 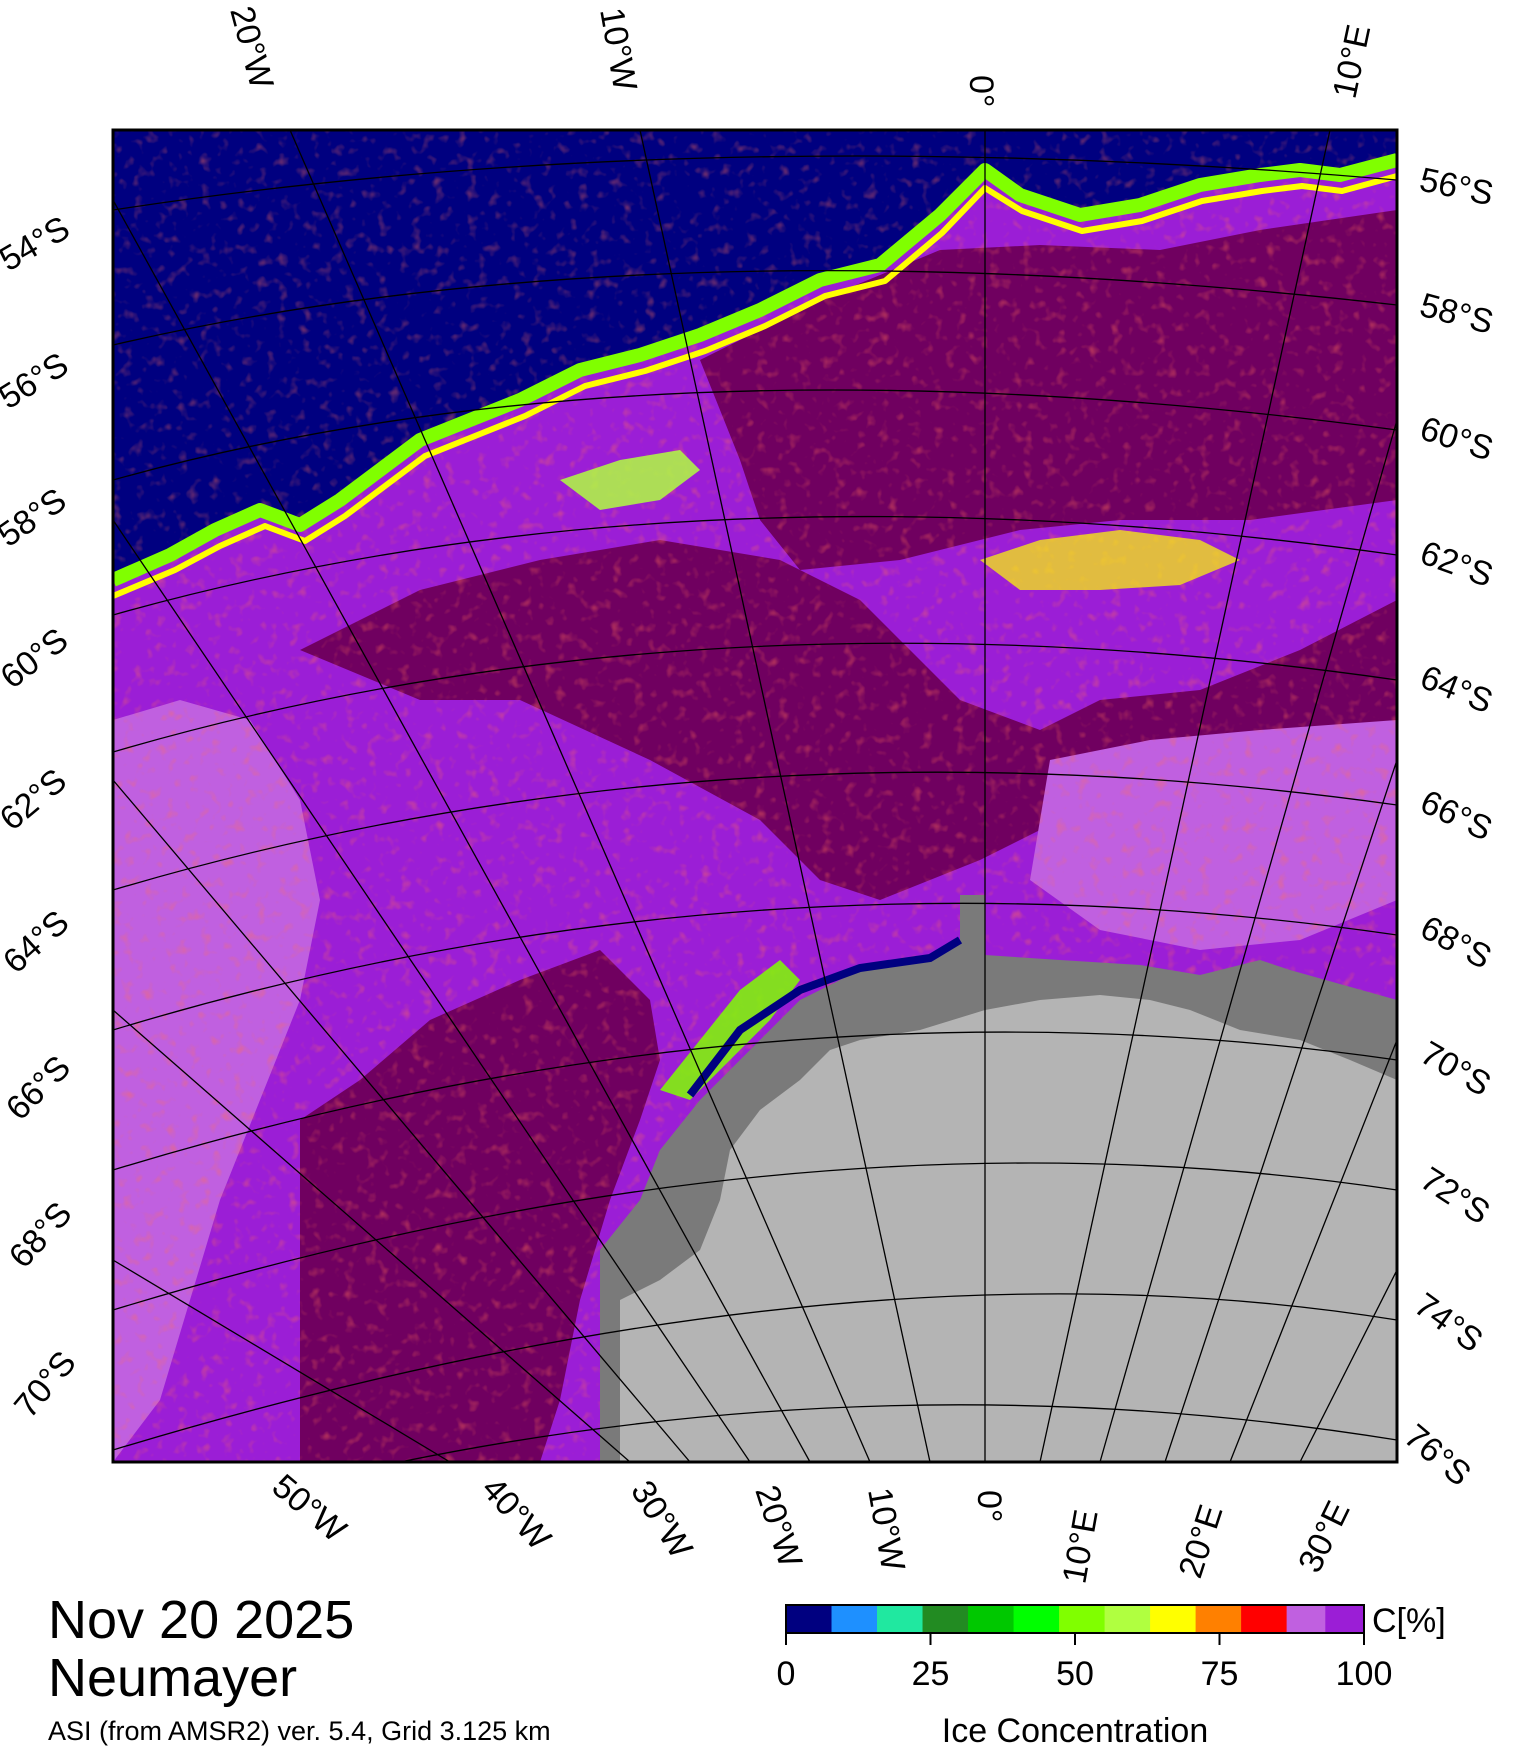 I want to click on ice-patch-east, so click(x=1110, y=560).